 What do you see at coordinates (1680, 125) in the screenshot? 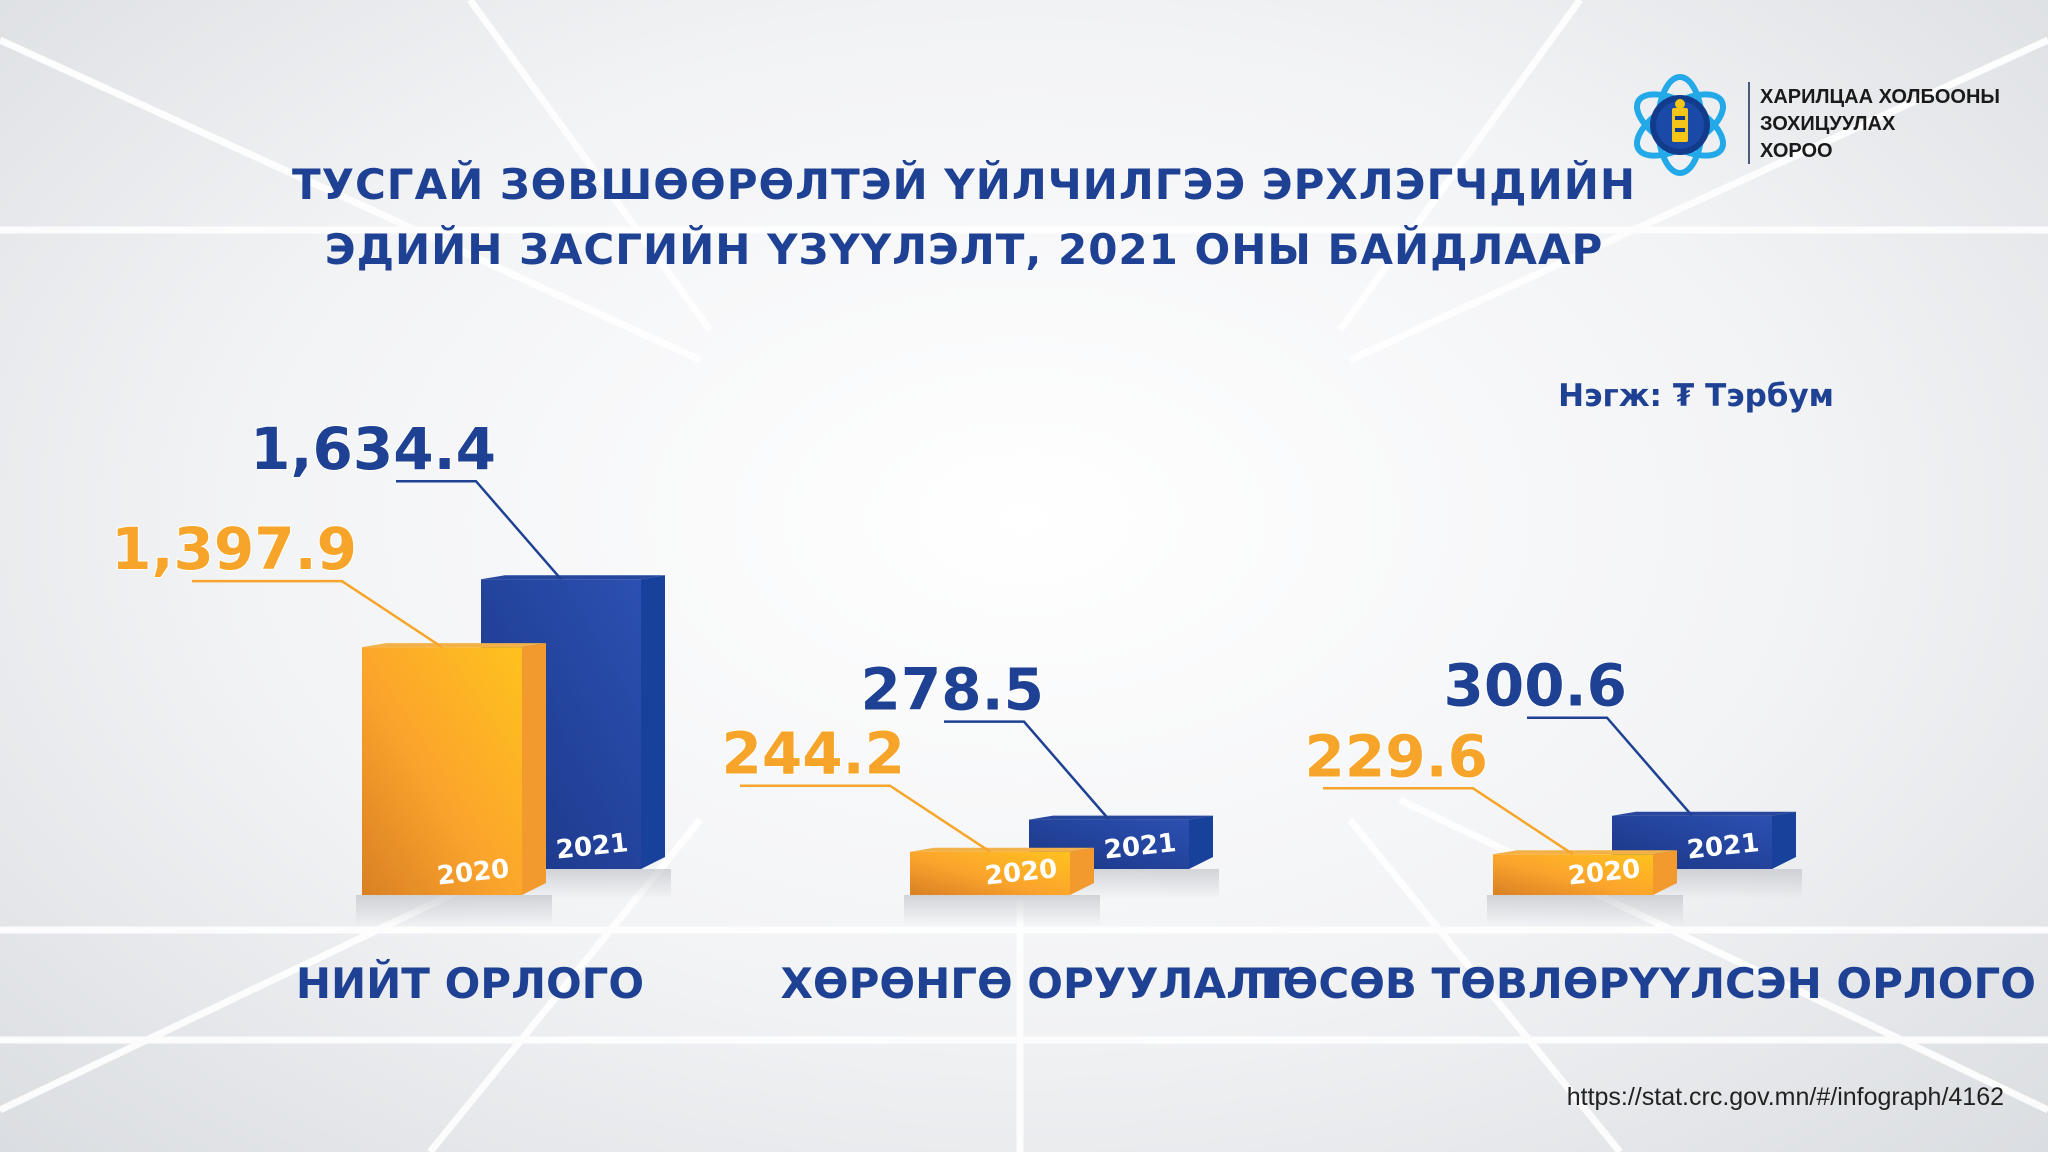
I see `crc-logo-icon` at bounding box center [1680, 125].